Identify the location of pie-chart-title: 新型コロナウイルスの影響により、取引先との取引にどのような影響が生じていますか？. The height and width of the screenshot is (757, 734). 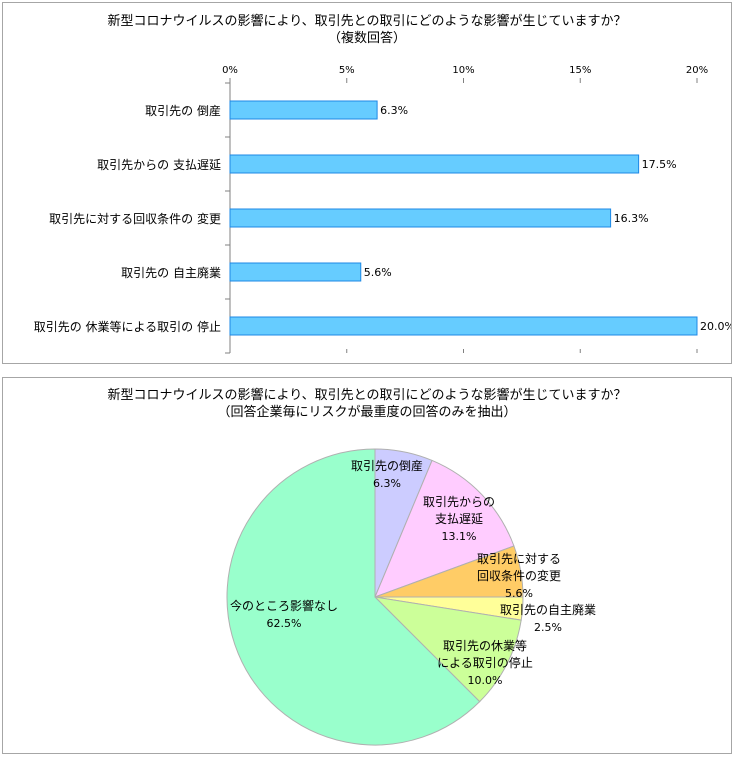
(367, 395).